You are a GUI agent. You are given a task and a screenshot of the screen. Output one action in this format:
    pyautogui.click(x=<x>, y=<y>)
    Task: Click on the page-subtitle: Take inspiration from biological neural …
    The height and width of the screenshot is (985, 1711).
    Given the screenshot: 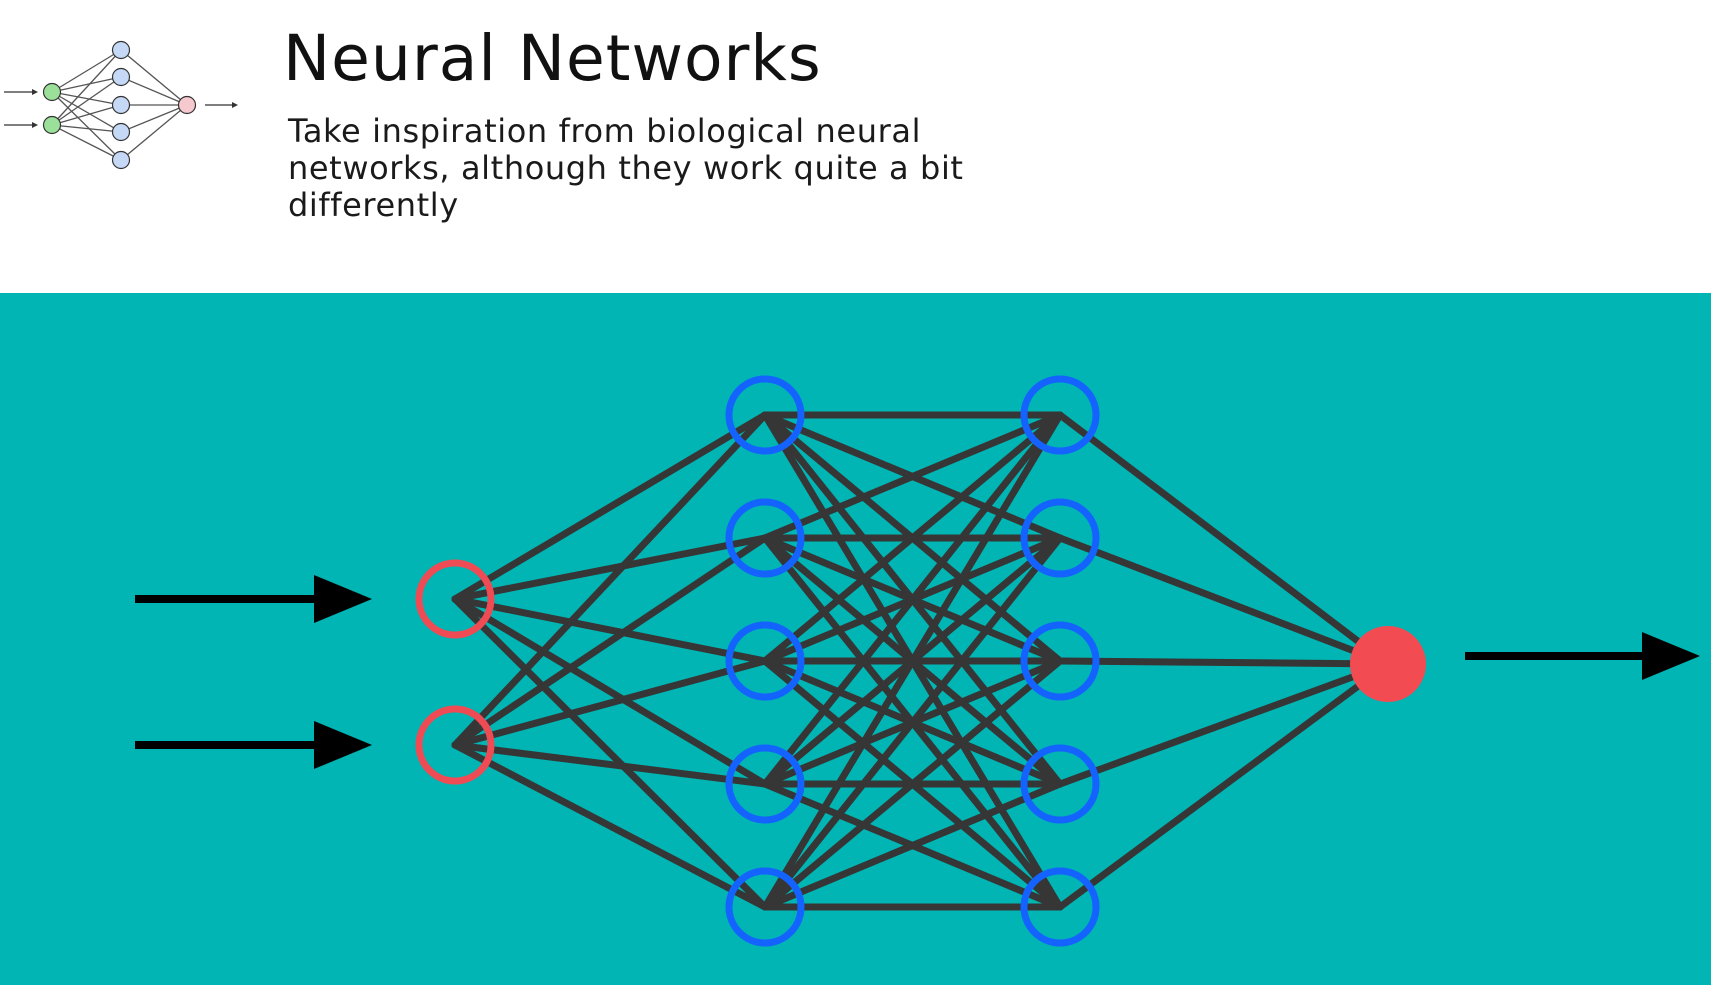 What is the action you would take?
    pyautogui.click(x=626, y=168)
    